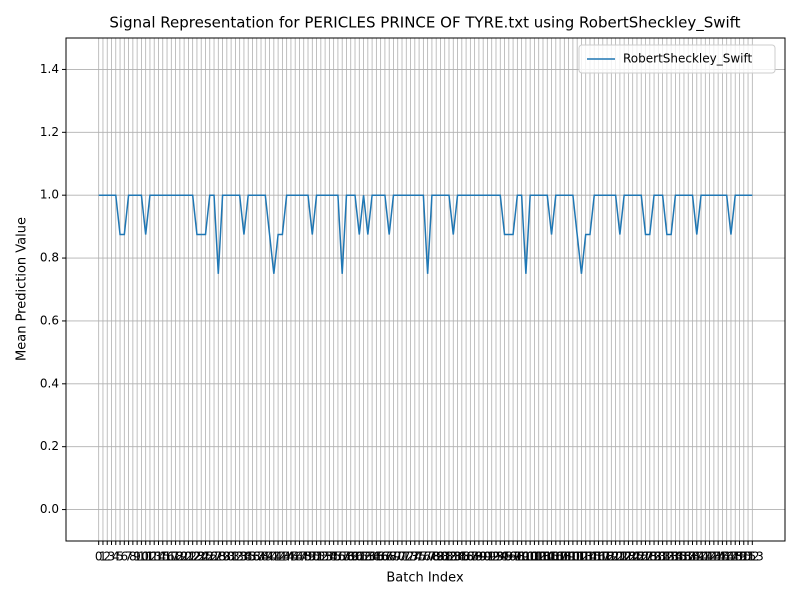  I want to click on x-tick-label: 7, so click(129, 557).